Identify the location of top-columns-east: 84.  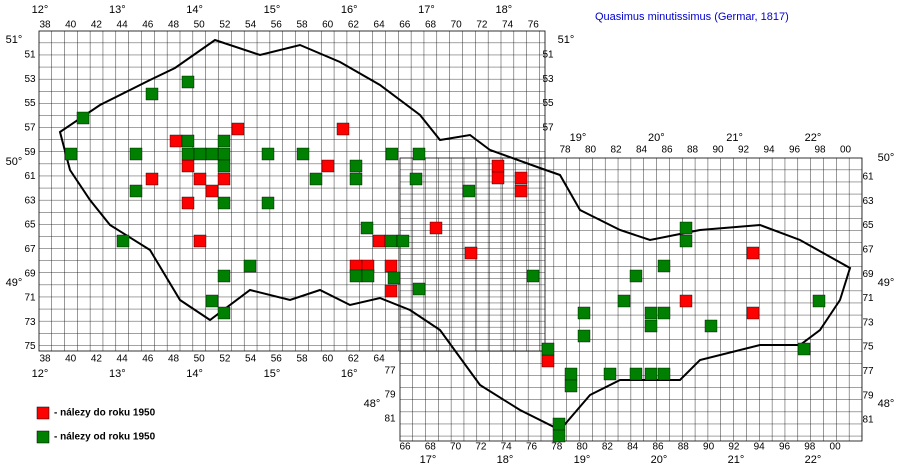
(642, 150).